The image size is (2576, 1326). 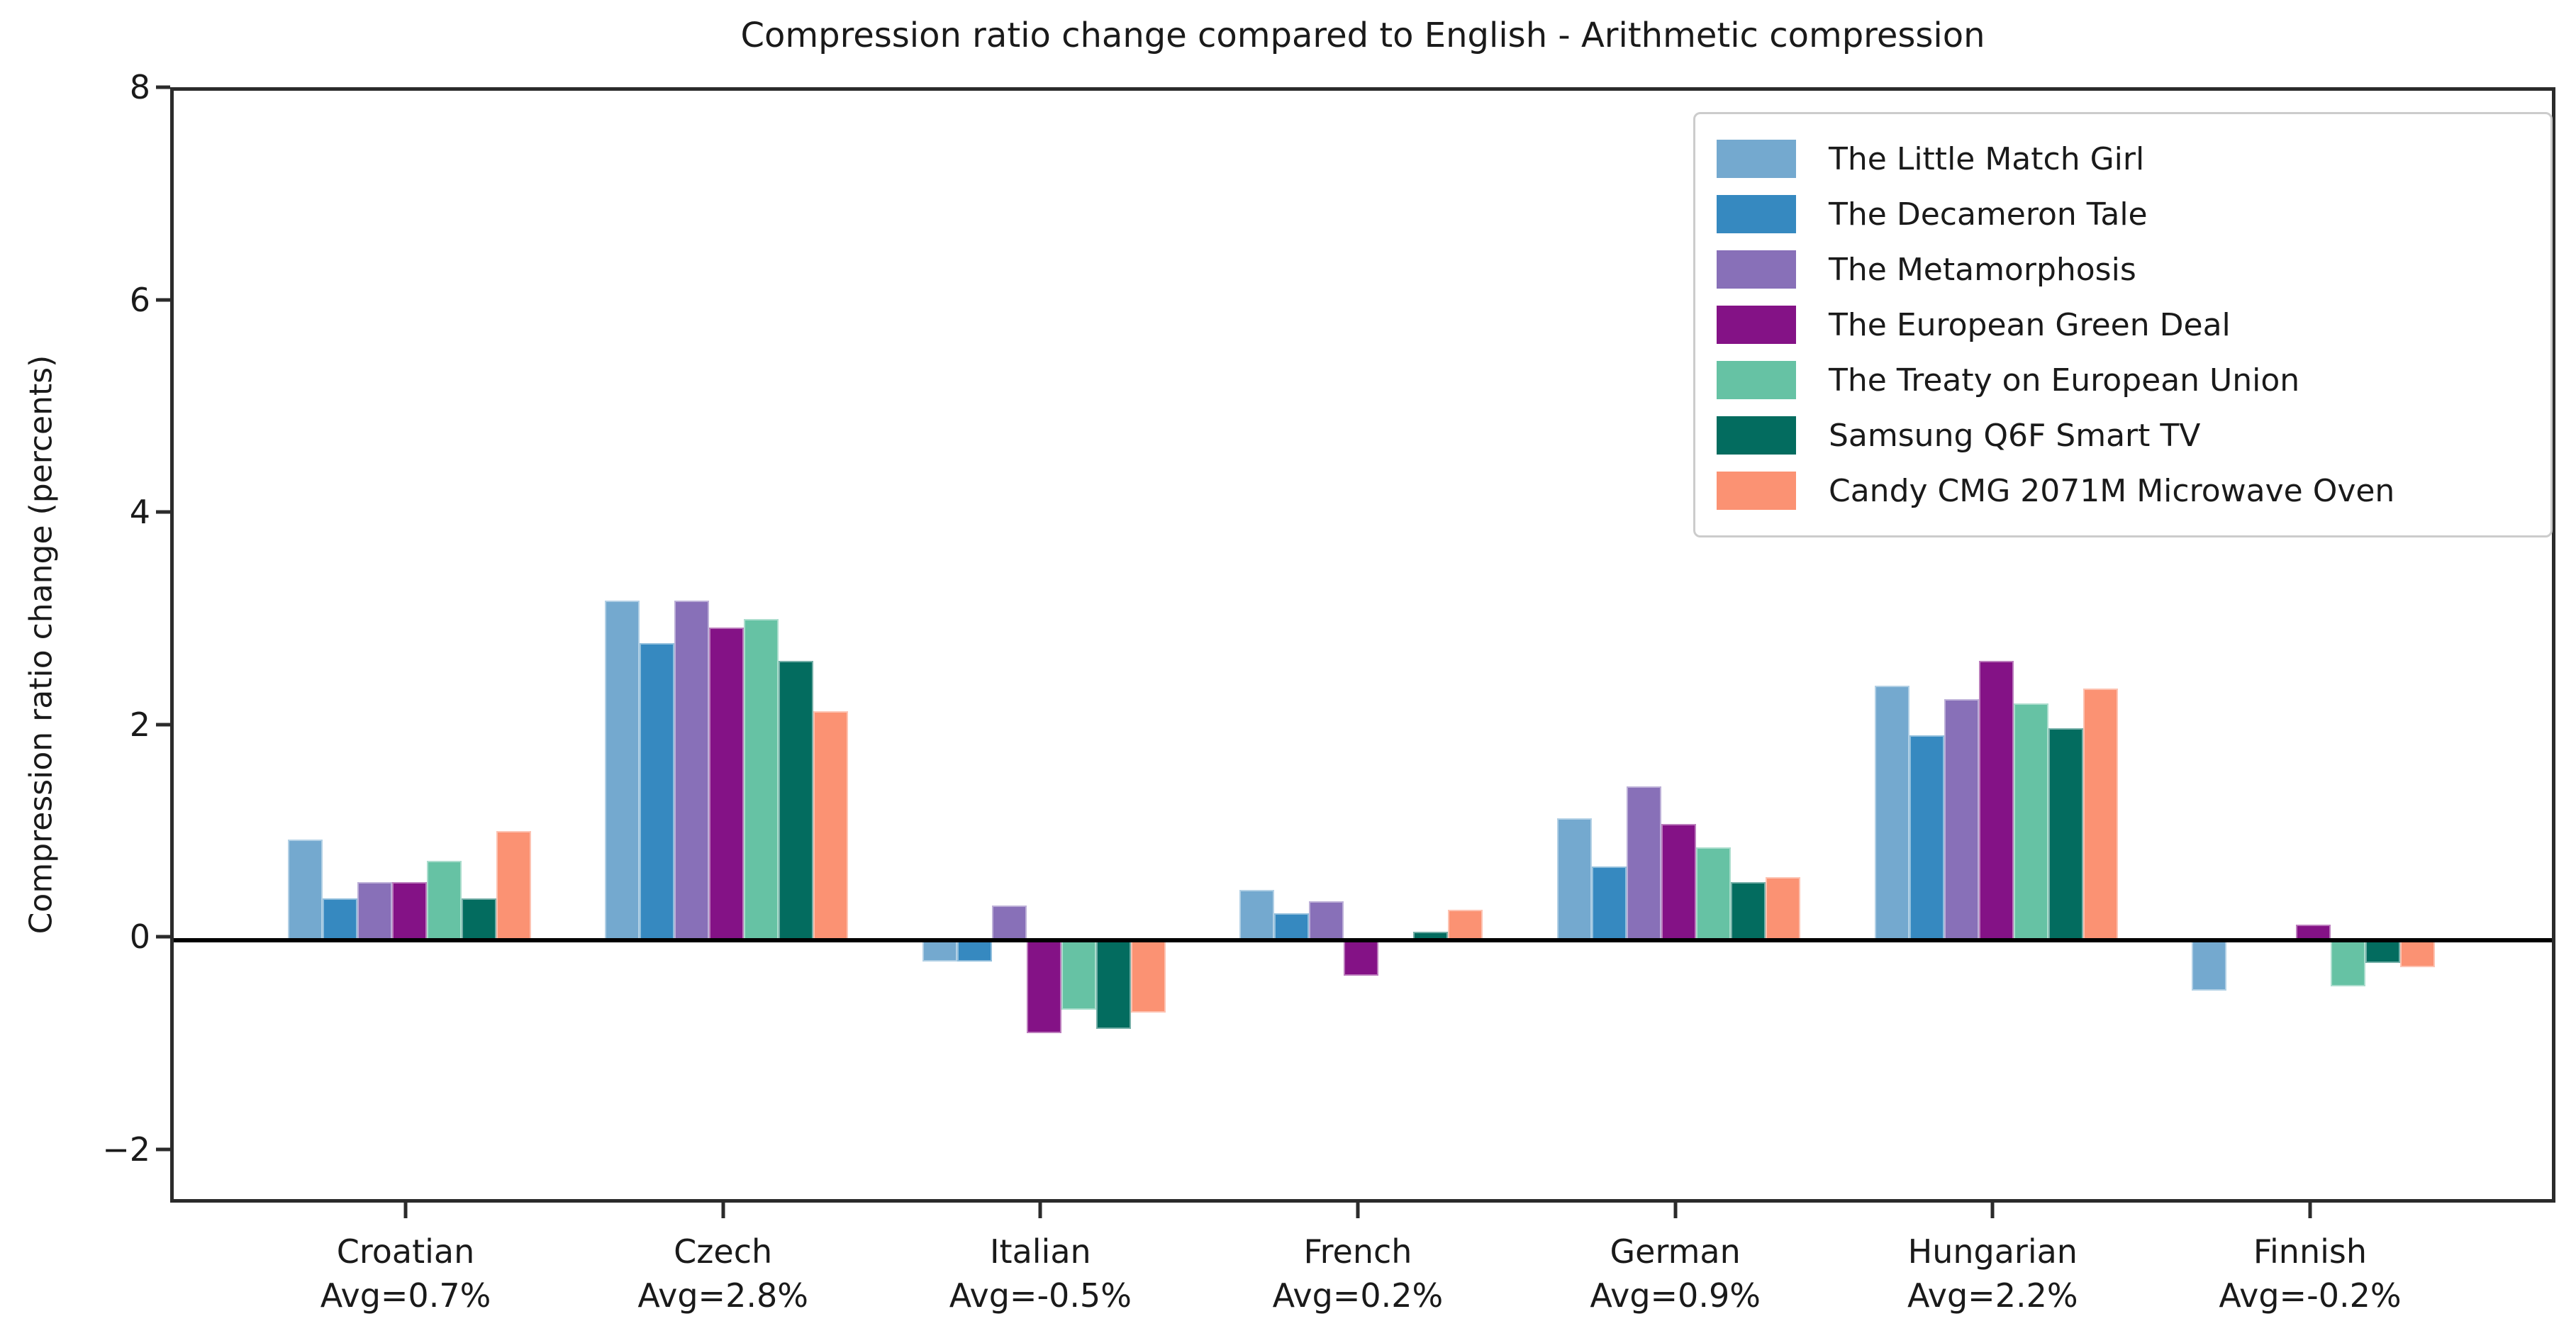 I want to click on category-average: Avg=0.9%, so click(x=1675, y=1296).